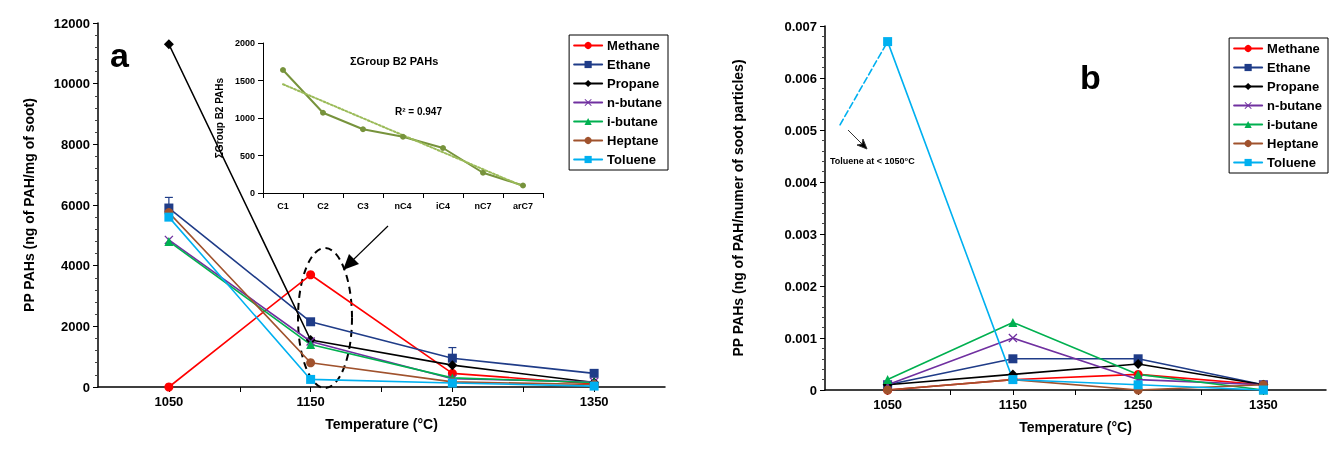 This screenshot has width=1330, height=450. I want to click on y-tick-label: 0.003, so click(800, 234).